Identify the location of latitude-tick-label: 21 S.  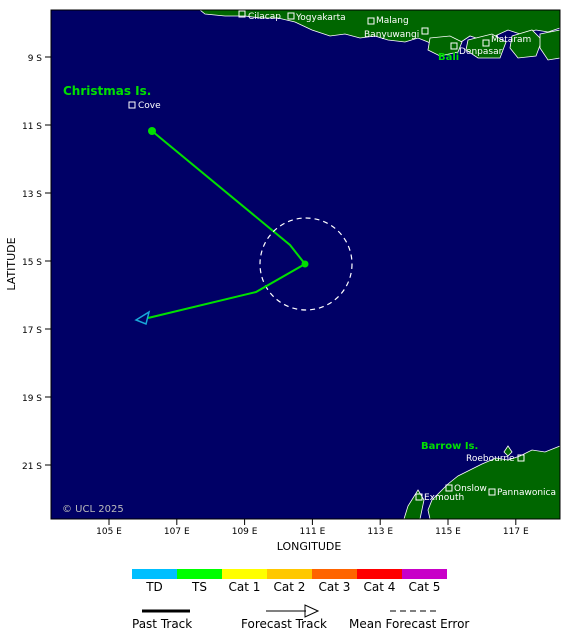
(32, 467).